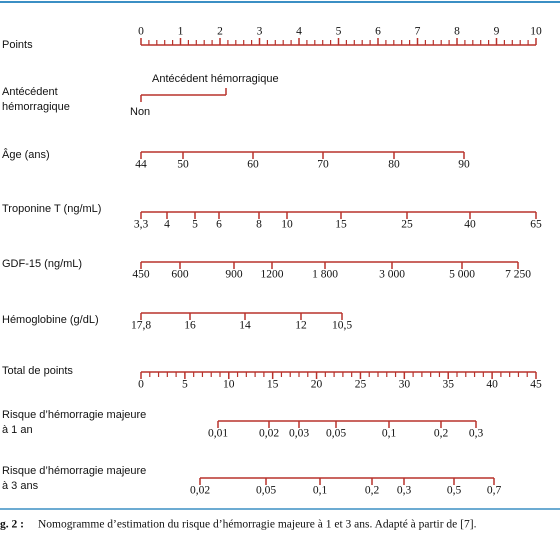 Image resolution: width=560 pixels, height=560 pixels. What do you see at coordinates (220, 32) in the screenshot?
I see `tick-label: 2` at bounding box center [220, 32].